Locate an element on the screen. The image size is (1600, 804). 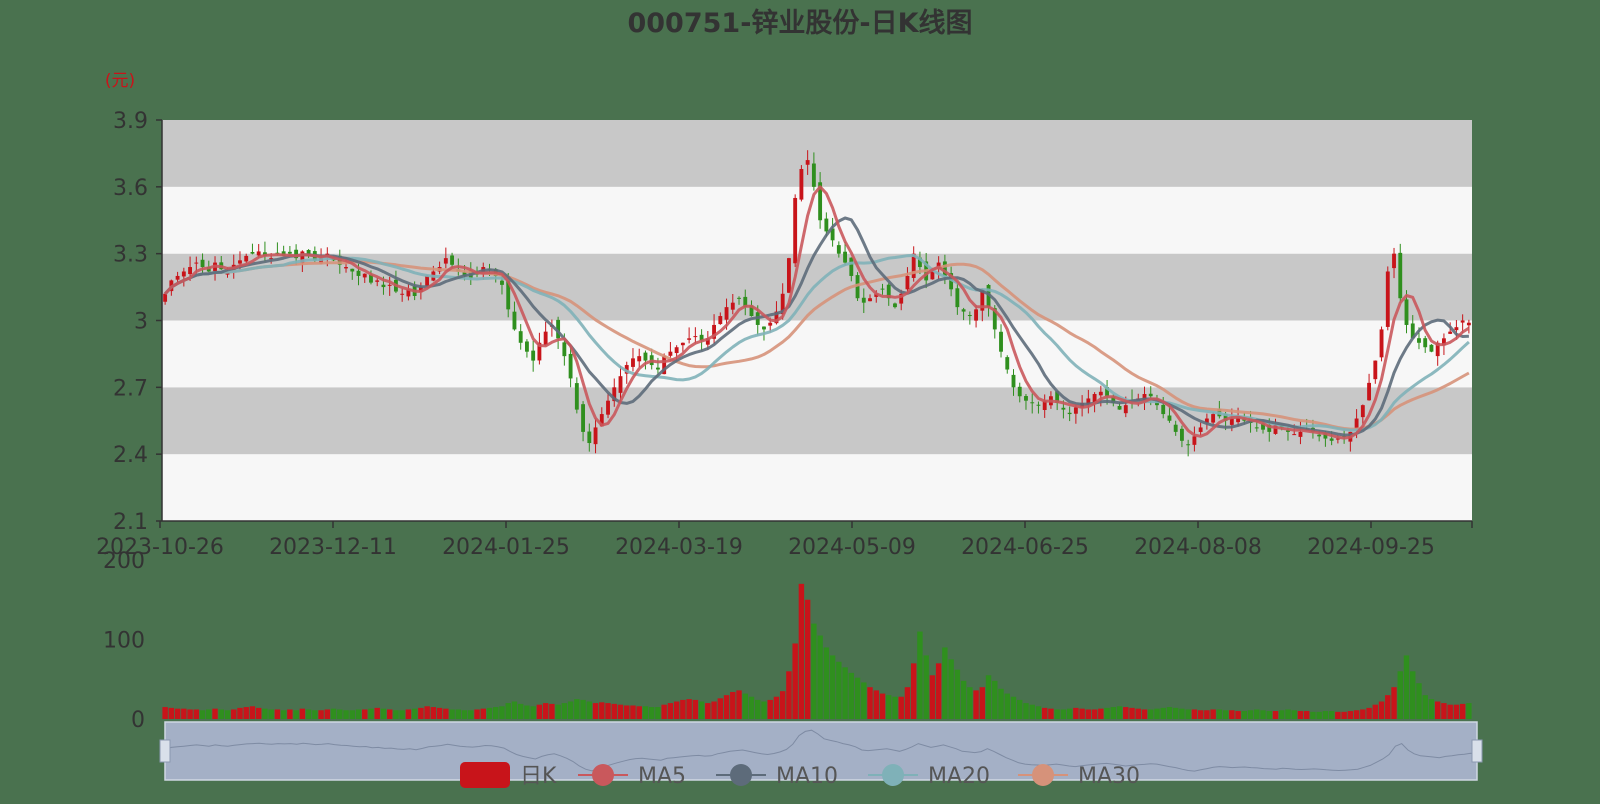
x-tick-label: 2023-10-26 is located at coordinates (160, 547).